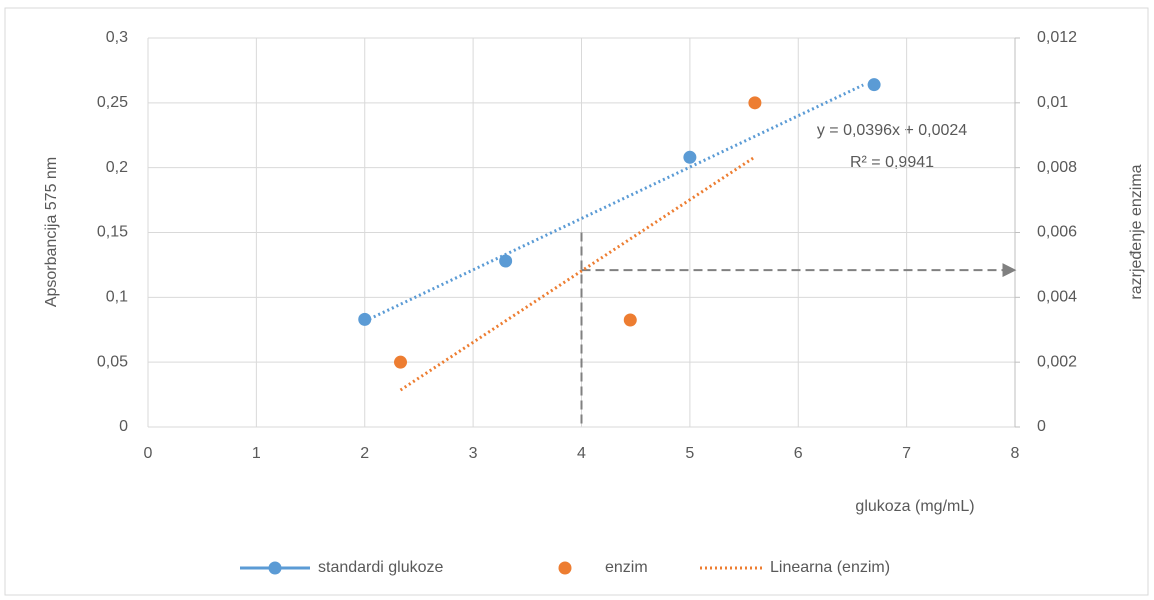 This screenshot has height=600, width=1154. Describe the element at coordinates (830, 567) in the screenshot. I see `legend-label: Linearna (enzim)` at that location.